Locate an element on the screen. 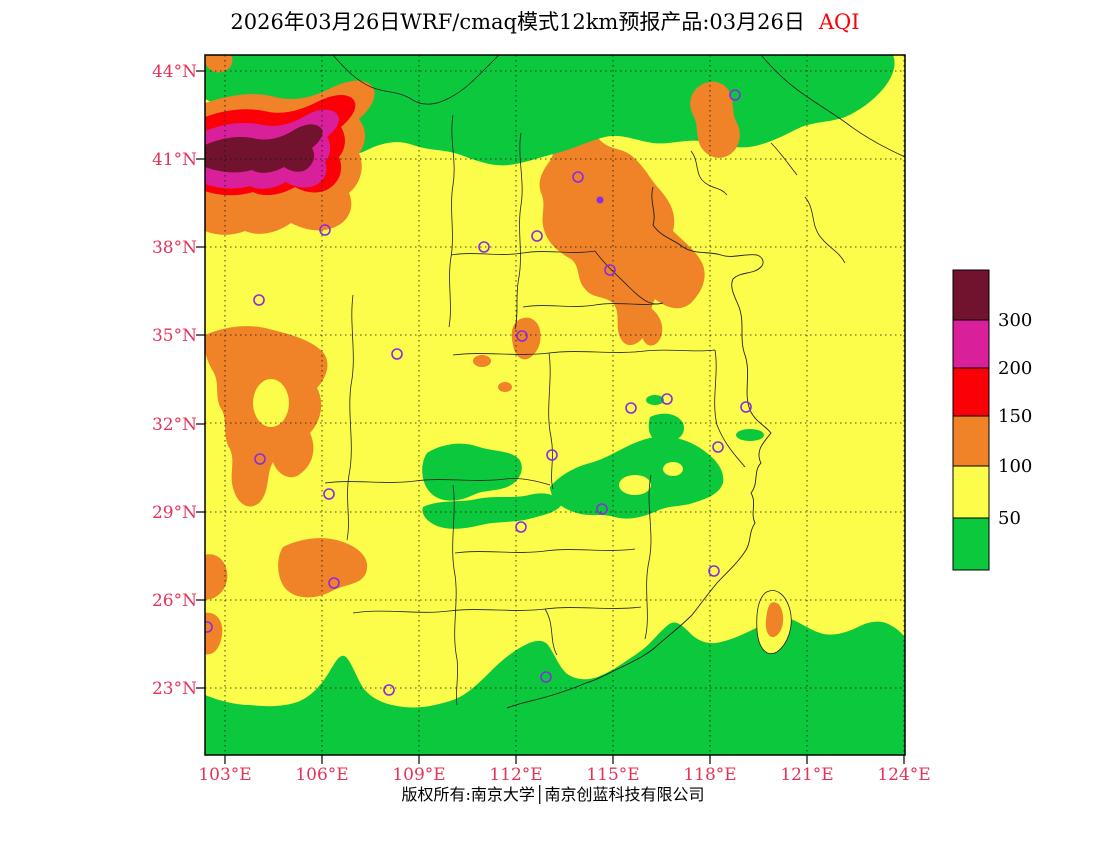 Image resolution: width=1100 pixels, height=850 pixels. legend-cell-red is located at coordinates (971, 392).